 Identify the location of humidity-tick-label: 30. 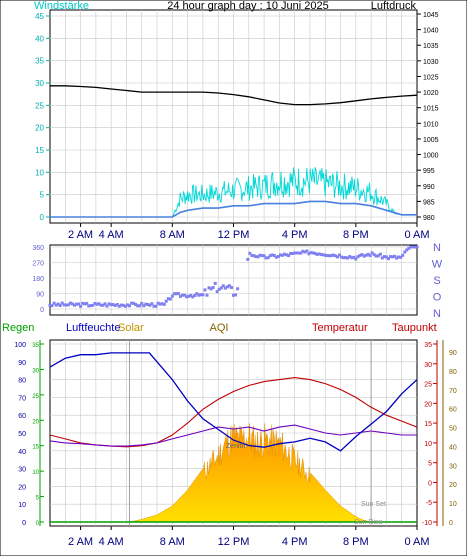
(22, 470).